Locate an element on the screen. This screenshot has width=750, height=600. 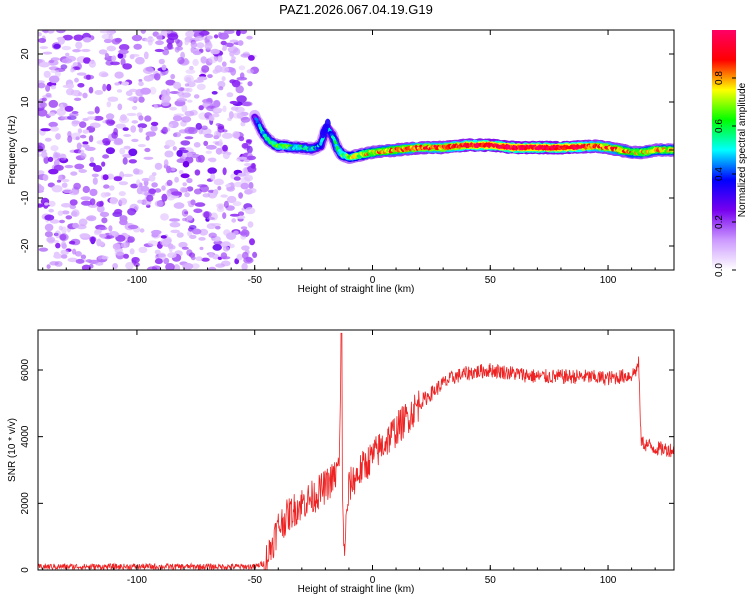
colorbar-tick-label: 0.0 is located at coordinates (719, 270).